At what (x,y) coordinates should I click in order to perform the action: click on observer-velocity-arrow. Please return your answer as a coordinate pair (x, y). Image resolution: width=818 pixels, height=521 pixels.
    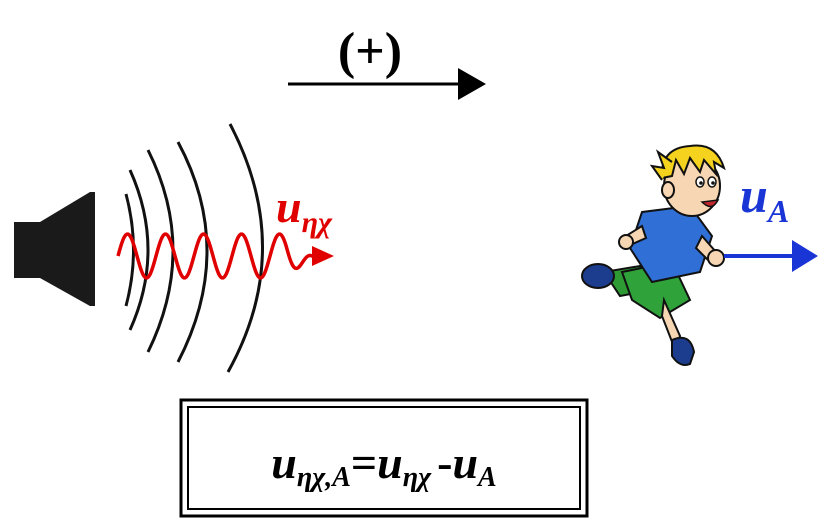
    Looking at the image, I should click on (771, 256).